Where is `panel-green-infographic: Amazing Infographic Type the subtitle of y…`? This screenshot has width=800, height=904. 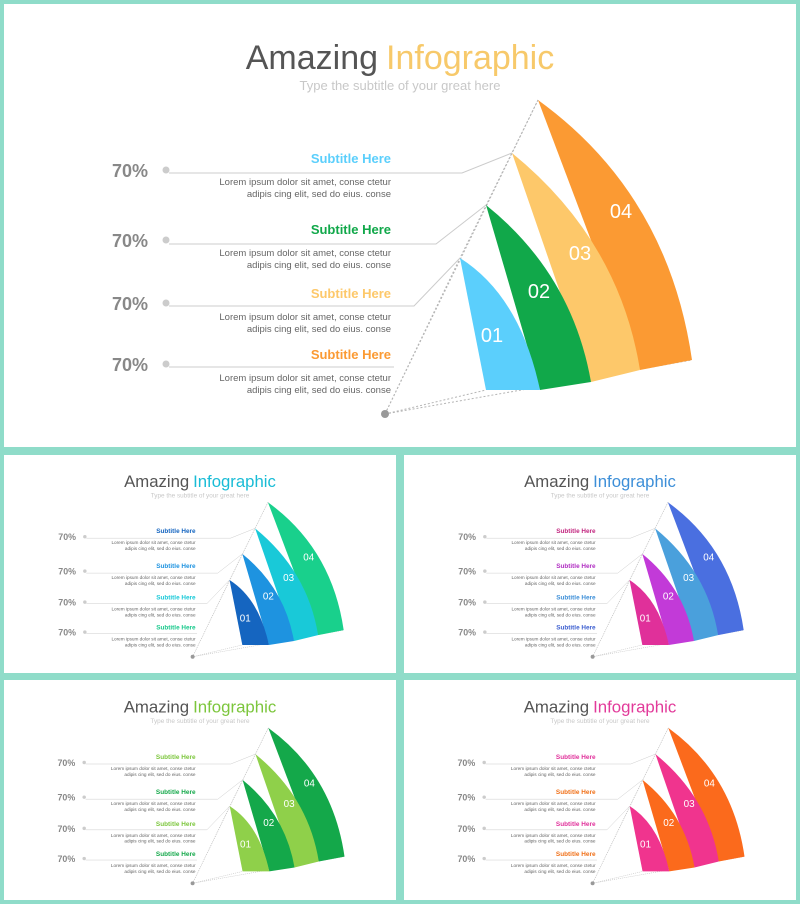
panel-green-infographic: Amazing Infographic Type the subtitle of y… is located at coordinates (200, 790).